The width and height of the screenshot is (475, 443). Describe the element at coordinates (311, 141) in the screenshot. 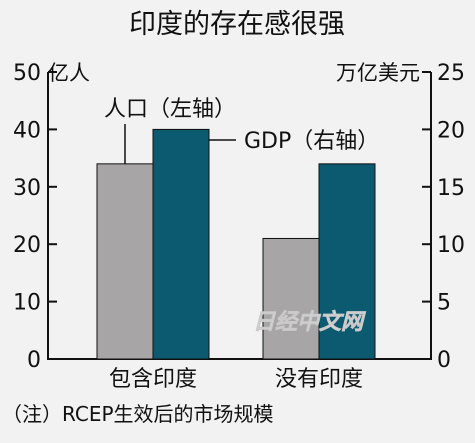

I see `gdp-series-label: GDP（右轴）` at that location.